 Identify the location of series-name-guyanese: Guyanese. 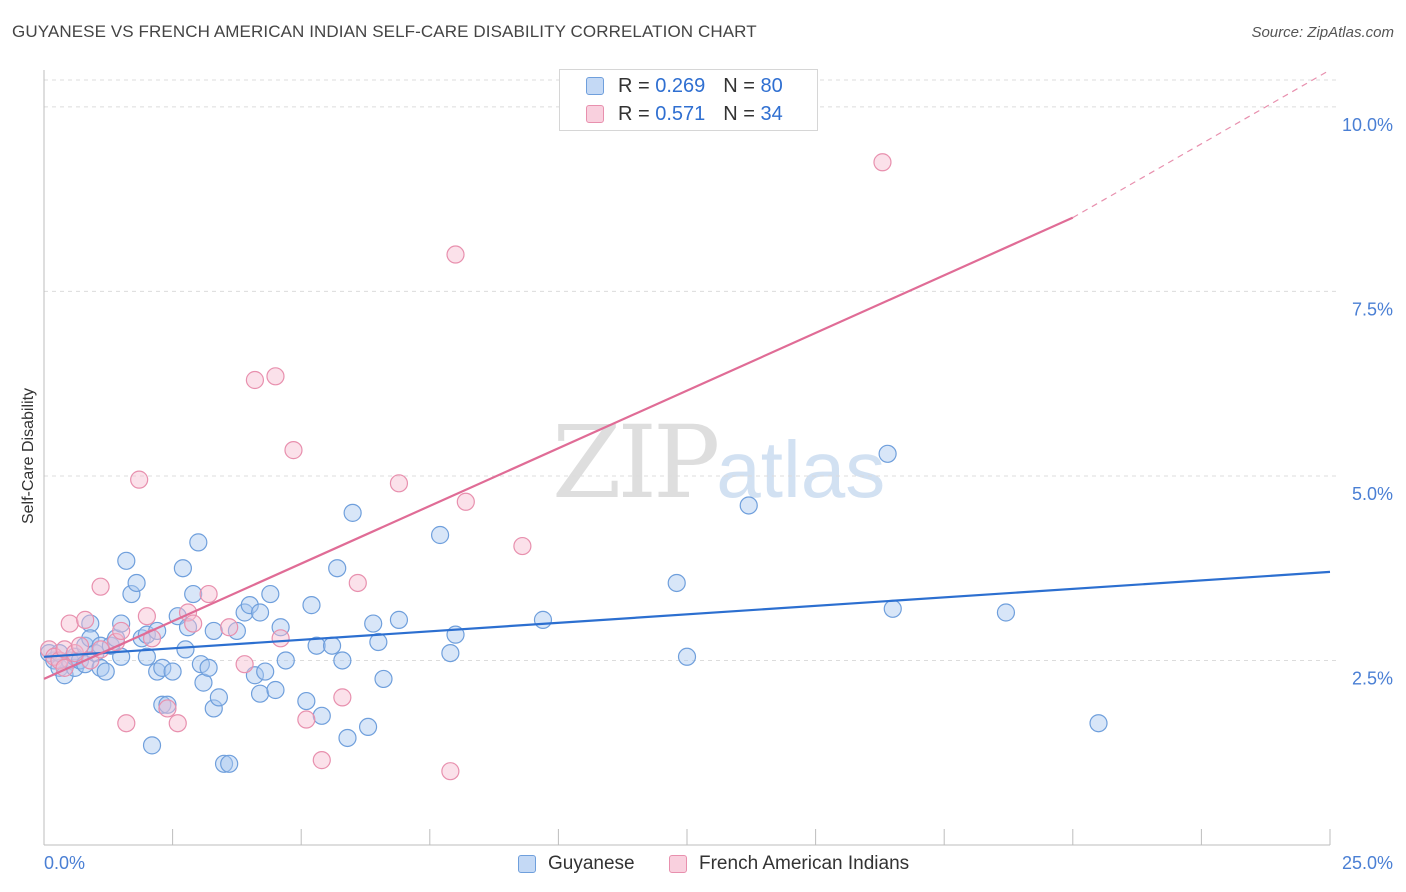
(591, 863).